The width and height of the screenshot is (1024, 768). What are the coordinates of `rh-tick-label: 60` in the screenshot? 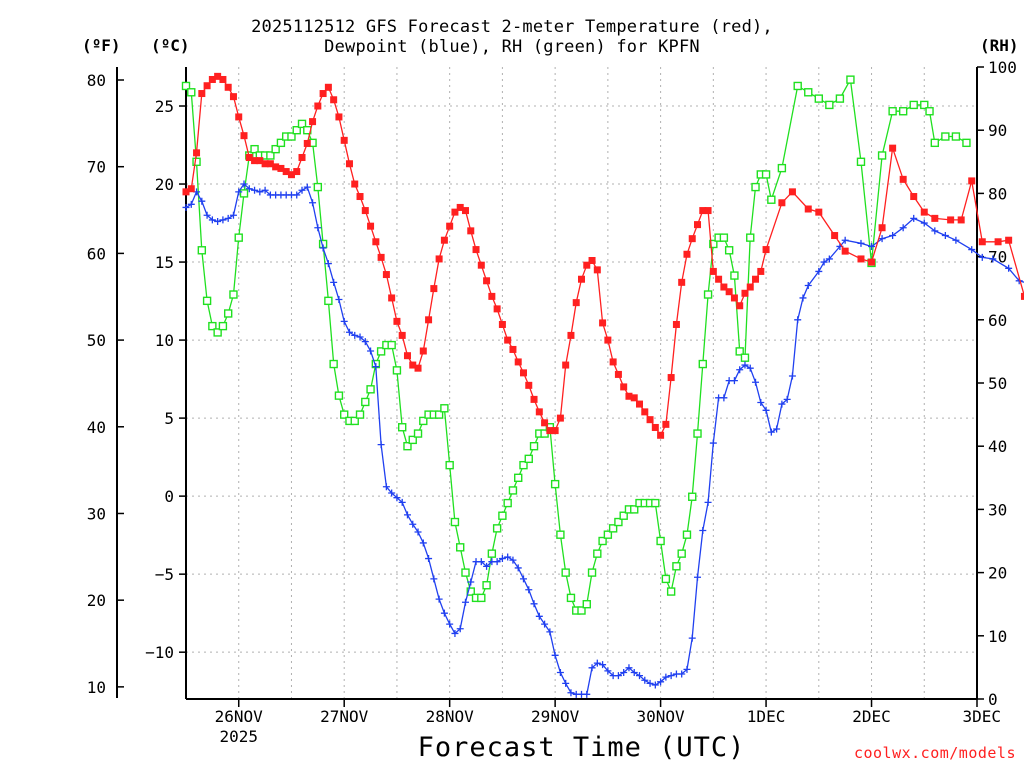 It's located at (997, 320).